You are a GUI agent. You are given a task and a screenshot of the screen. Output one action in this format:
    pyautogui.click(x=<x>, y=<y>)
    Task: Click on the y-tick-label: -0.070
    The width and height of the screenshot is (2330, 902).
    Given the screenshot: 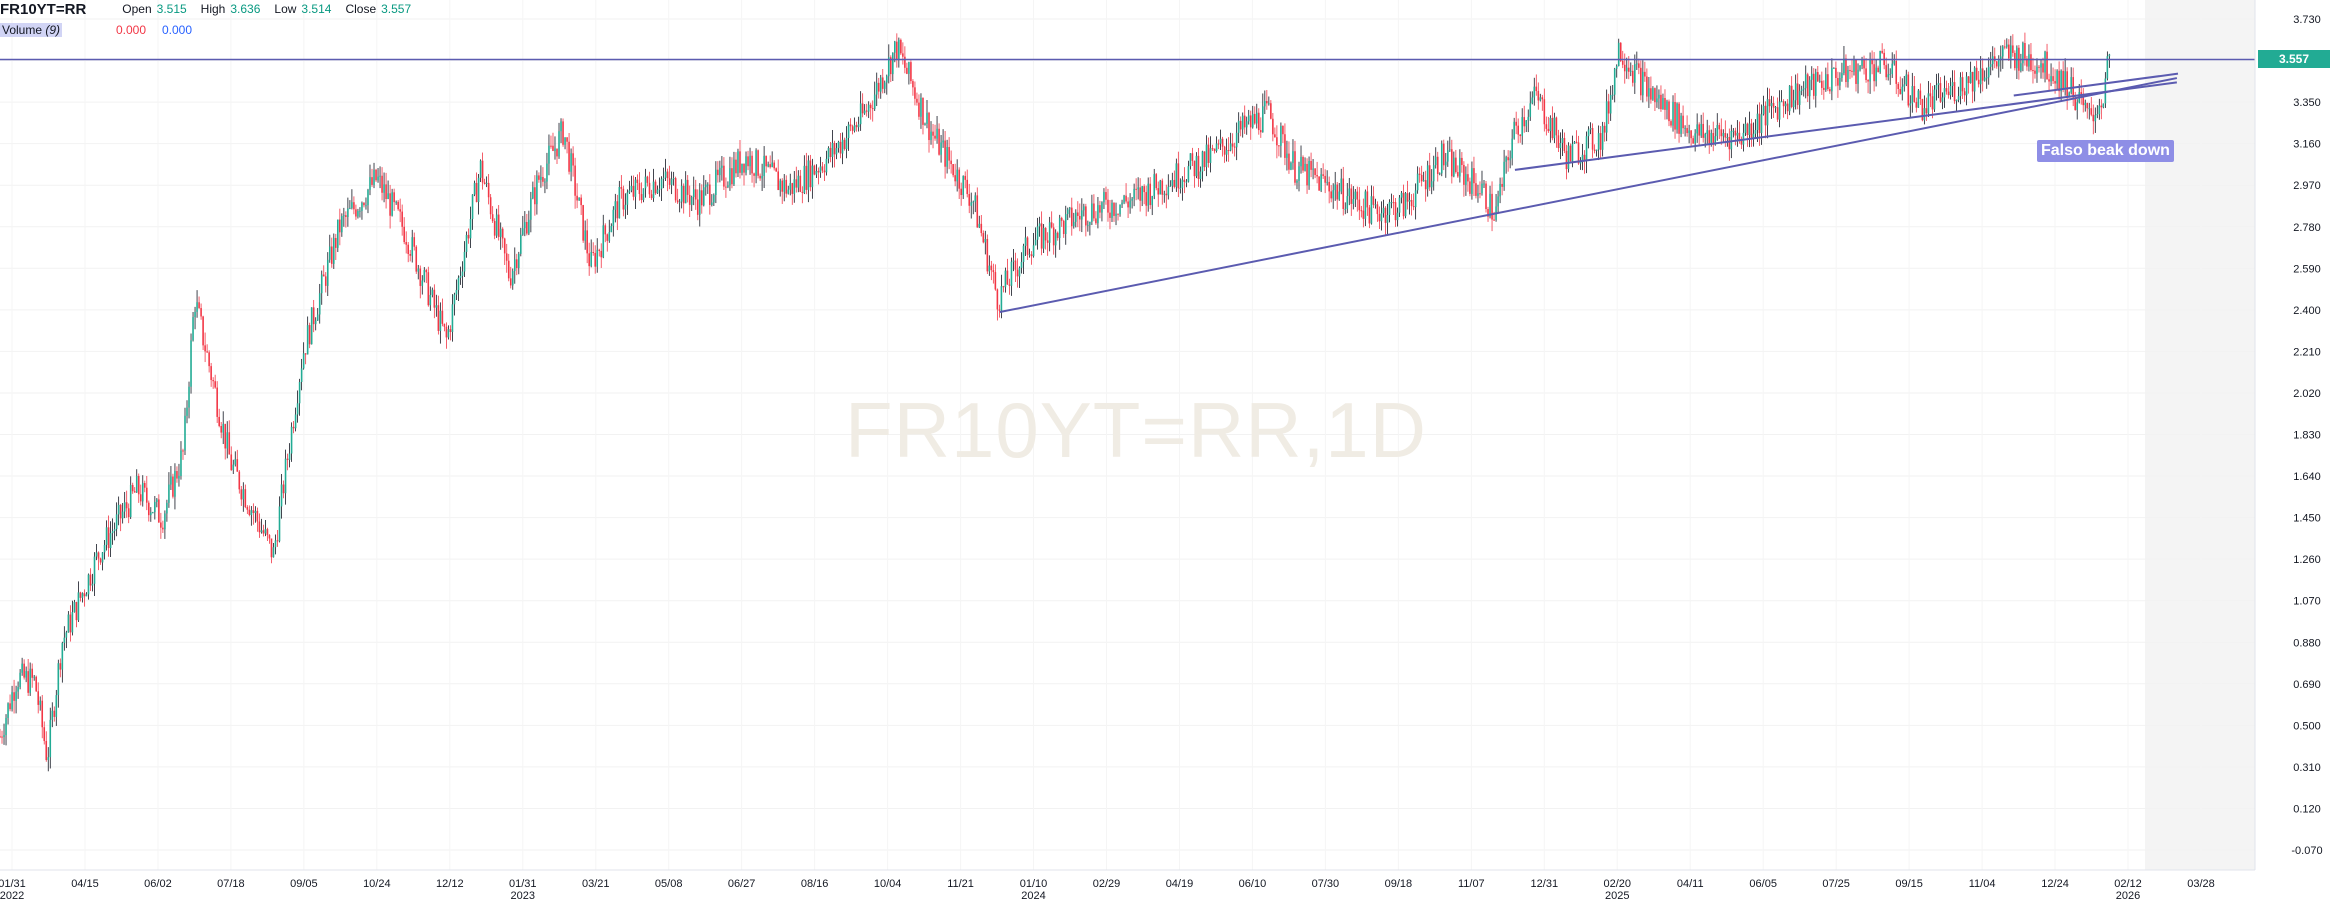 What is the action you would take?
    pyautogui.click(x=2306, y=851)
    